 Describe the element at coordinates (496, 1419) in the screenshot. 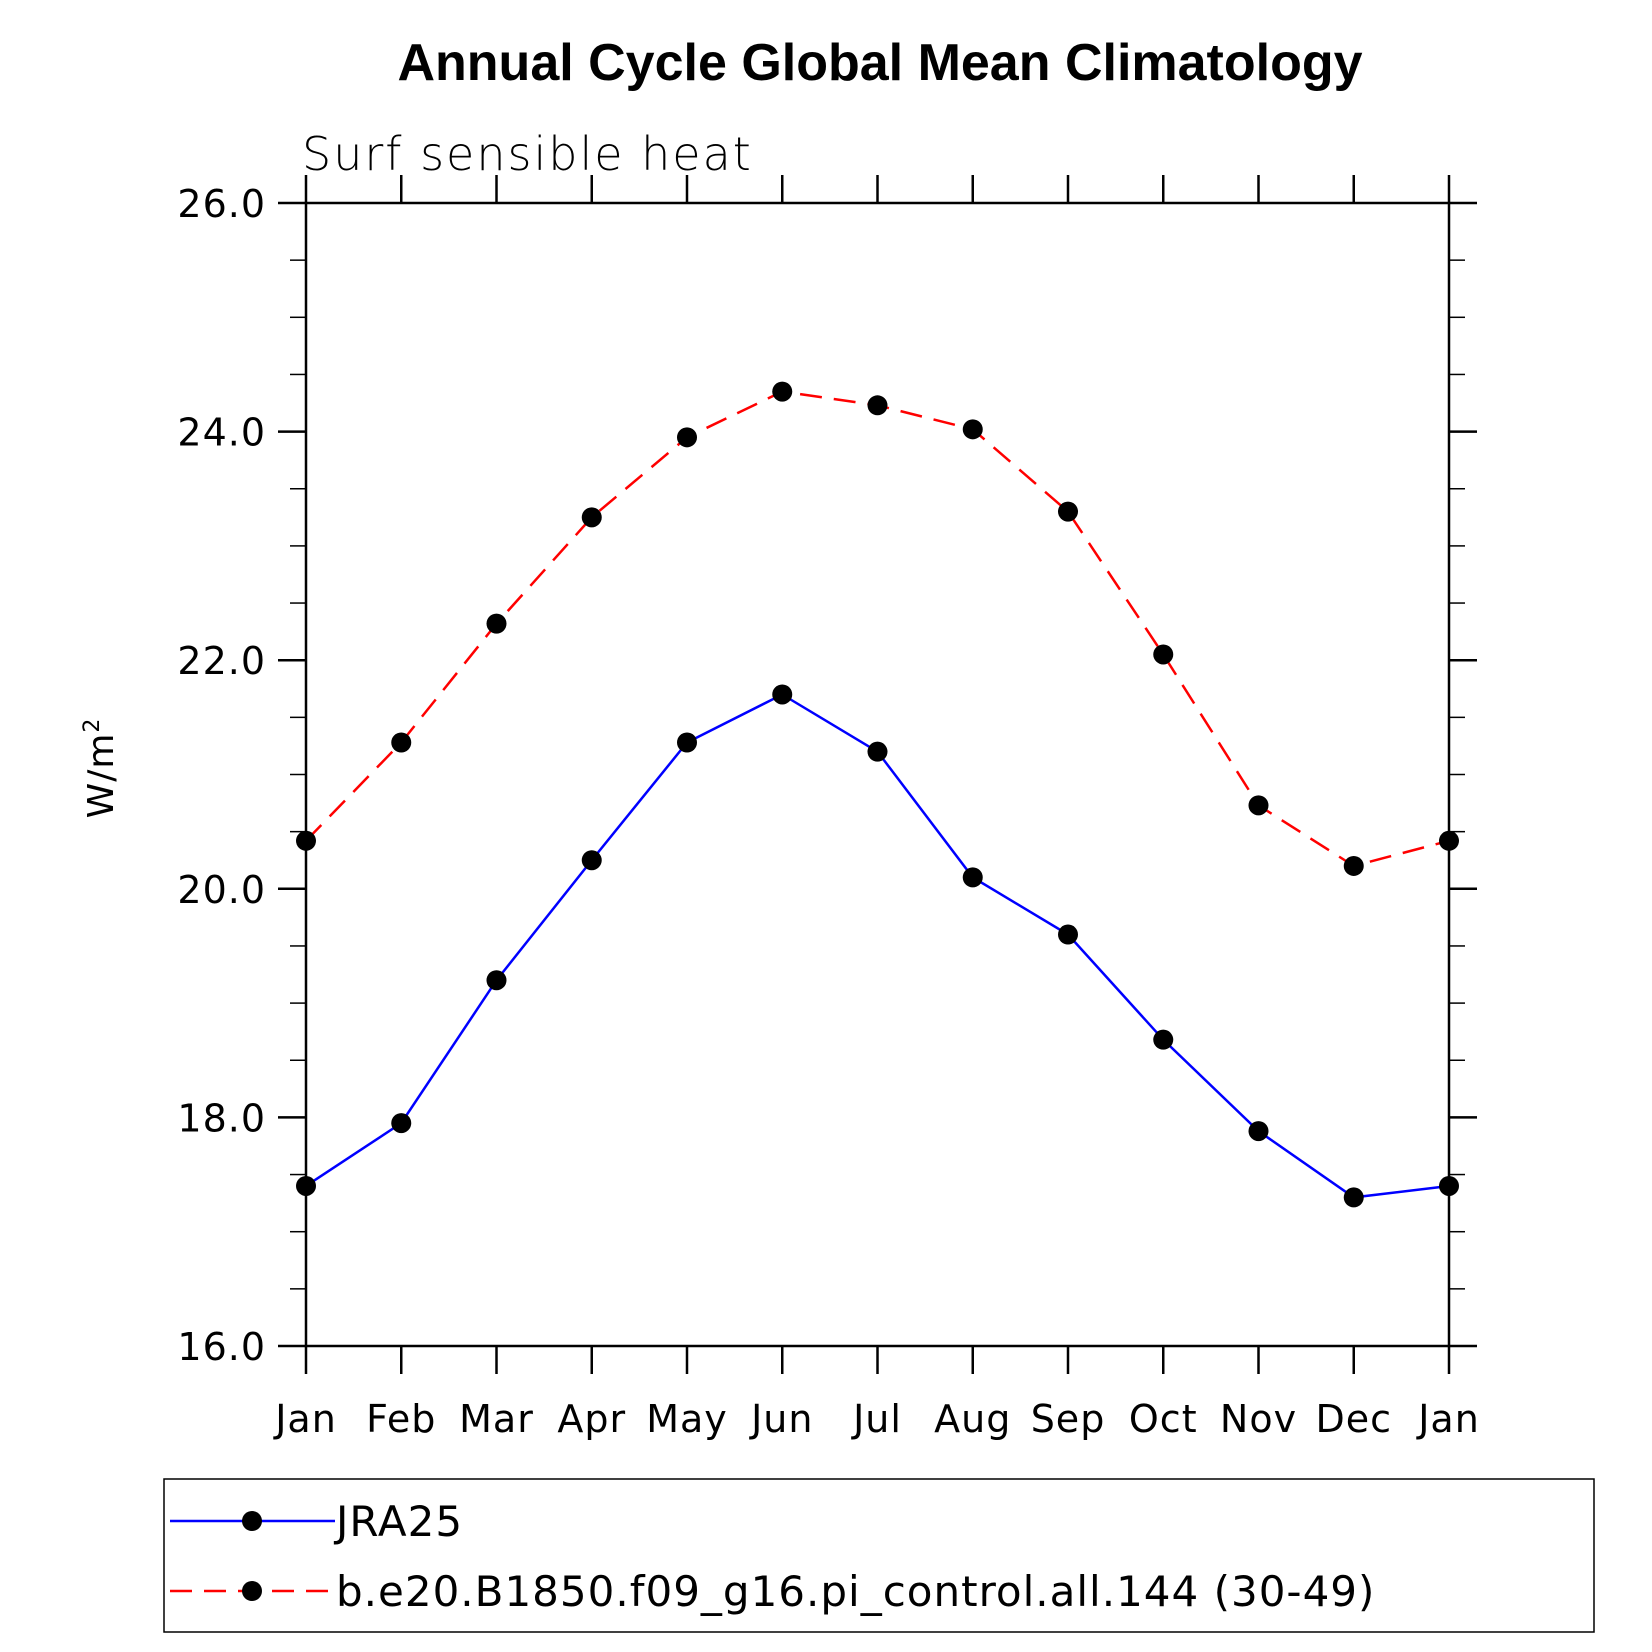

I see `x-tick-label: Mar` at that location.